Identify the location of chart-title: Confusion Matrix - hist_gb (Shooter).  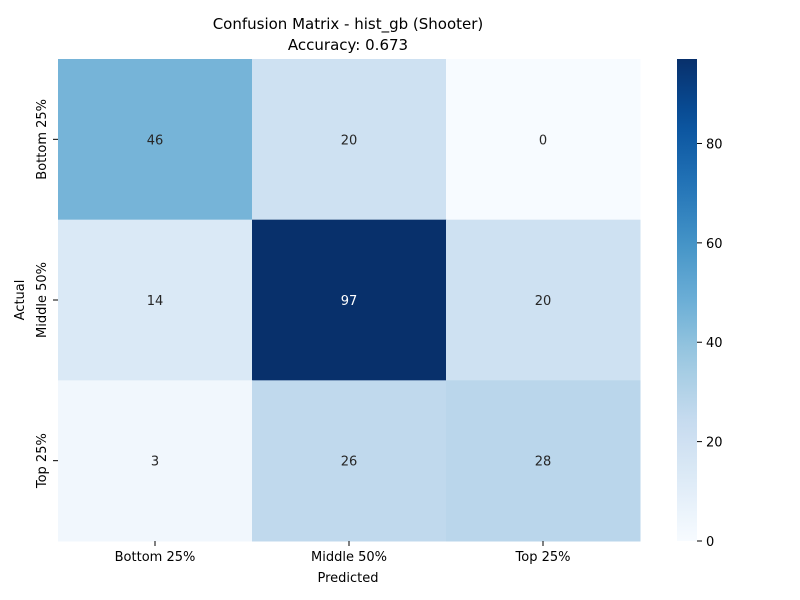
(348, 24).